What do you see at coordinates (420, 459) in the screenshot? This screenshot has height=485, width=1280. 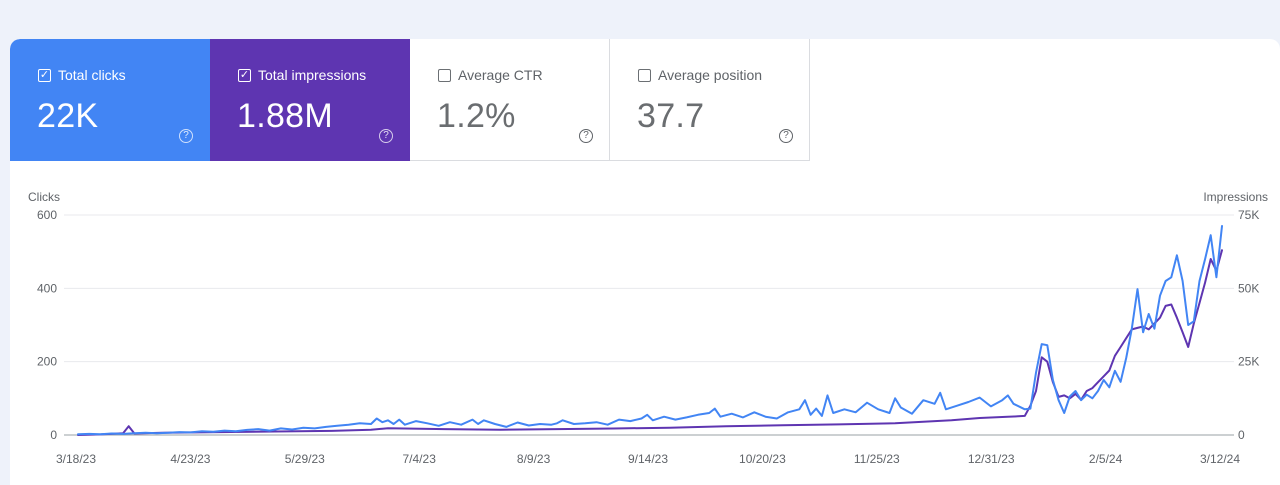 I see `x-tick-label: 7/4/23` at bounding box center [420, 459].